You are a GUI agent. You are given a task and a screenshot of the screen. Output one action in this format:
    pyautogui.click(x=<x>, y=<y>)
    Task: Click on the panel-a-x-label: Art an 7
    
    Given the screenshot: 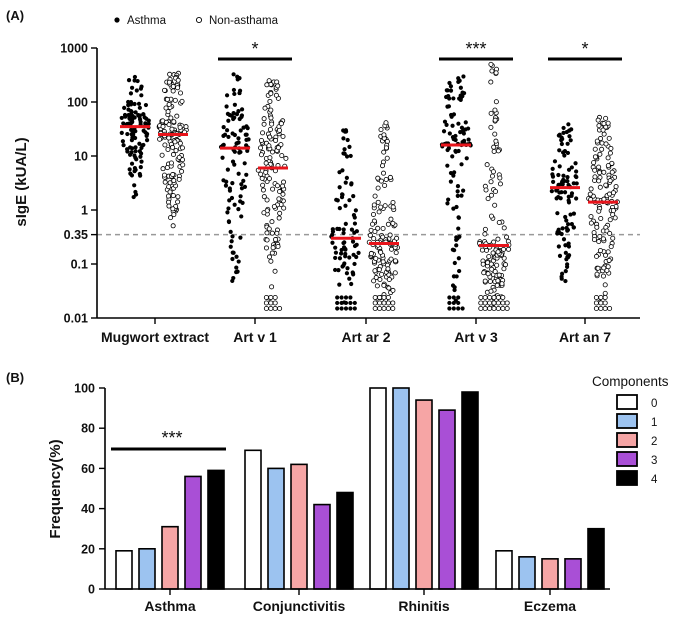 What is the action you would take?
    pyautogui.click(x=585, y=337)
    